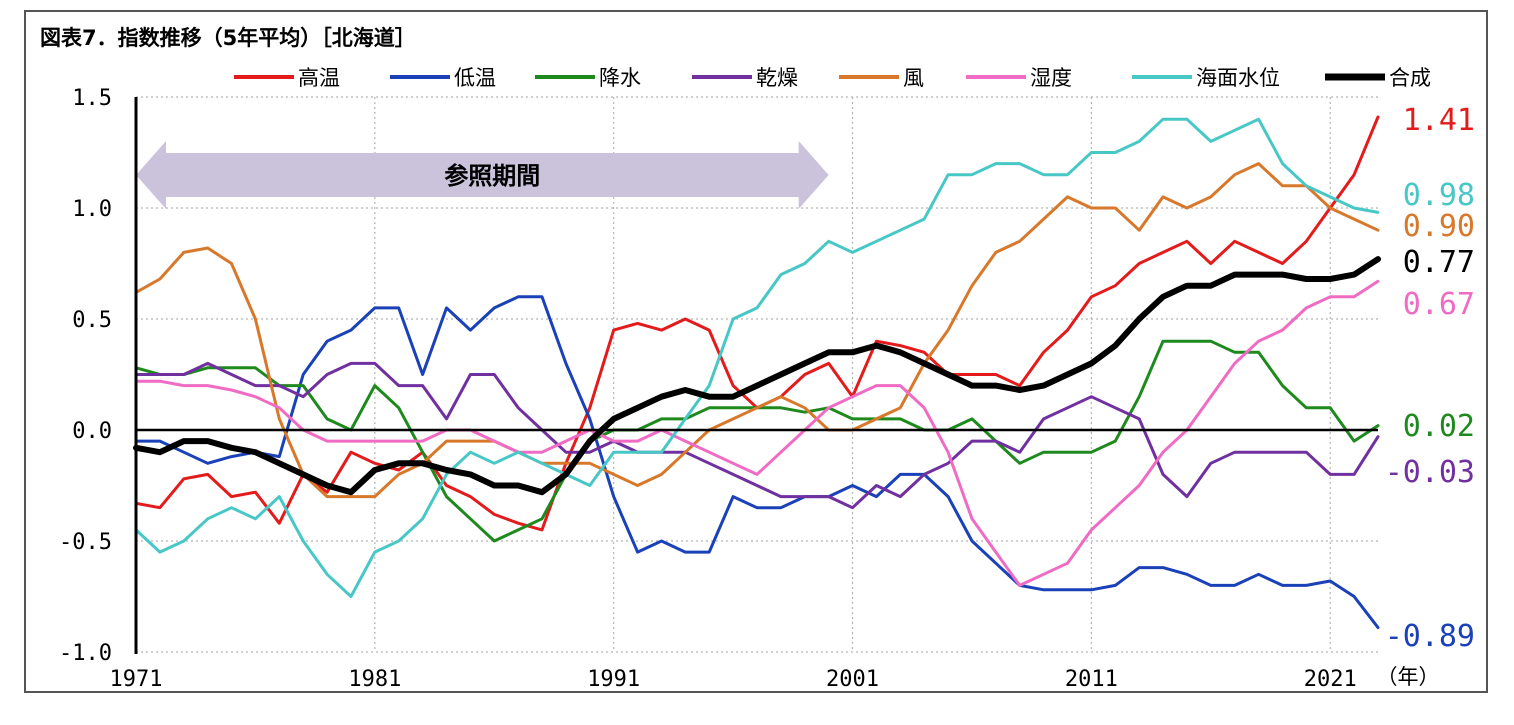 Image resolution: width=1514 pixels, height=725 pixels. What do you see at coordinates (1091, 679) in the screenshot?
I see `x-tick-label: 2011` at bounding box center [1091, 679].